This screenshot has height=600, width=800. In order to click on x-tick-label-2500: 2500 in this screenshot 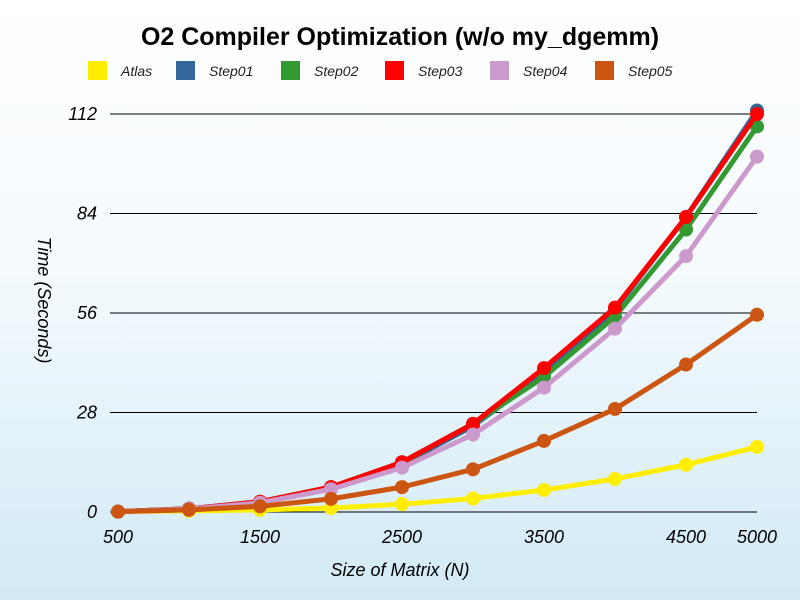, I will do `click(401, 537)`.